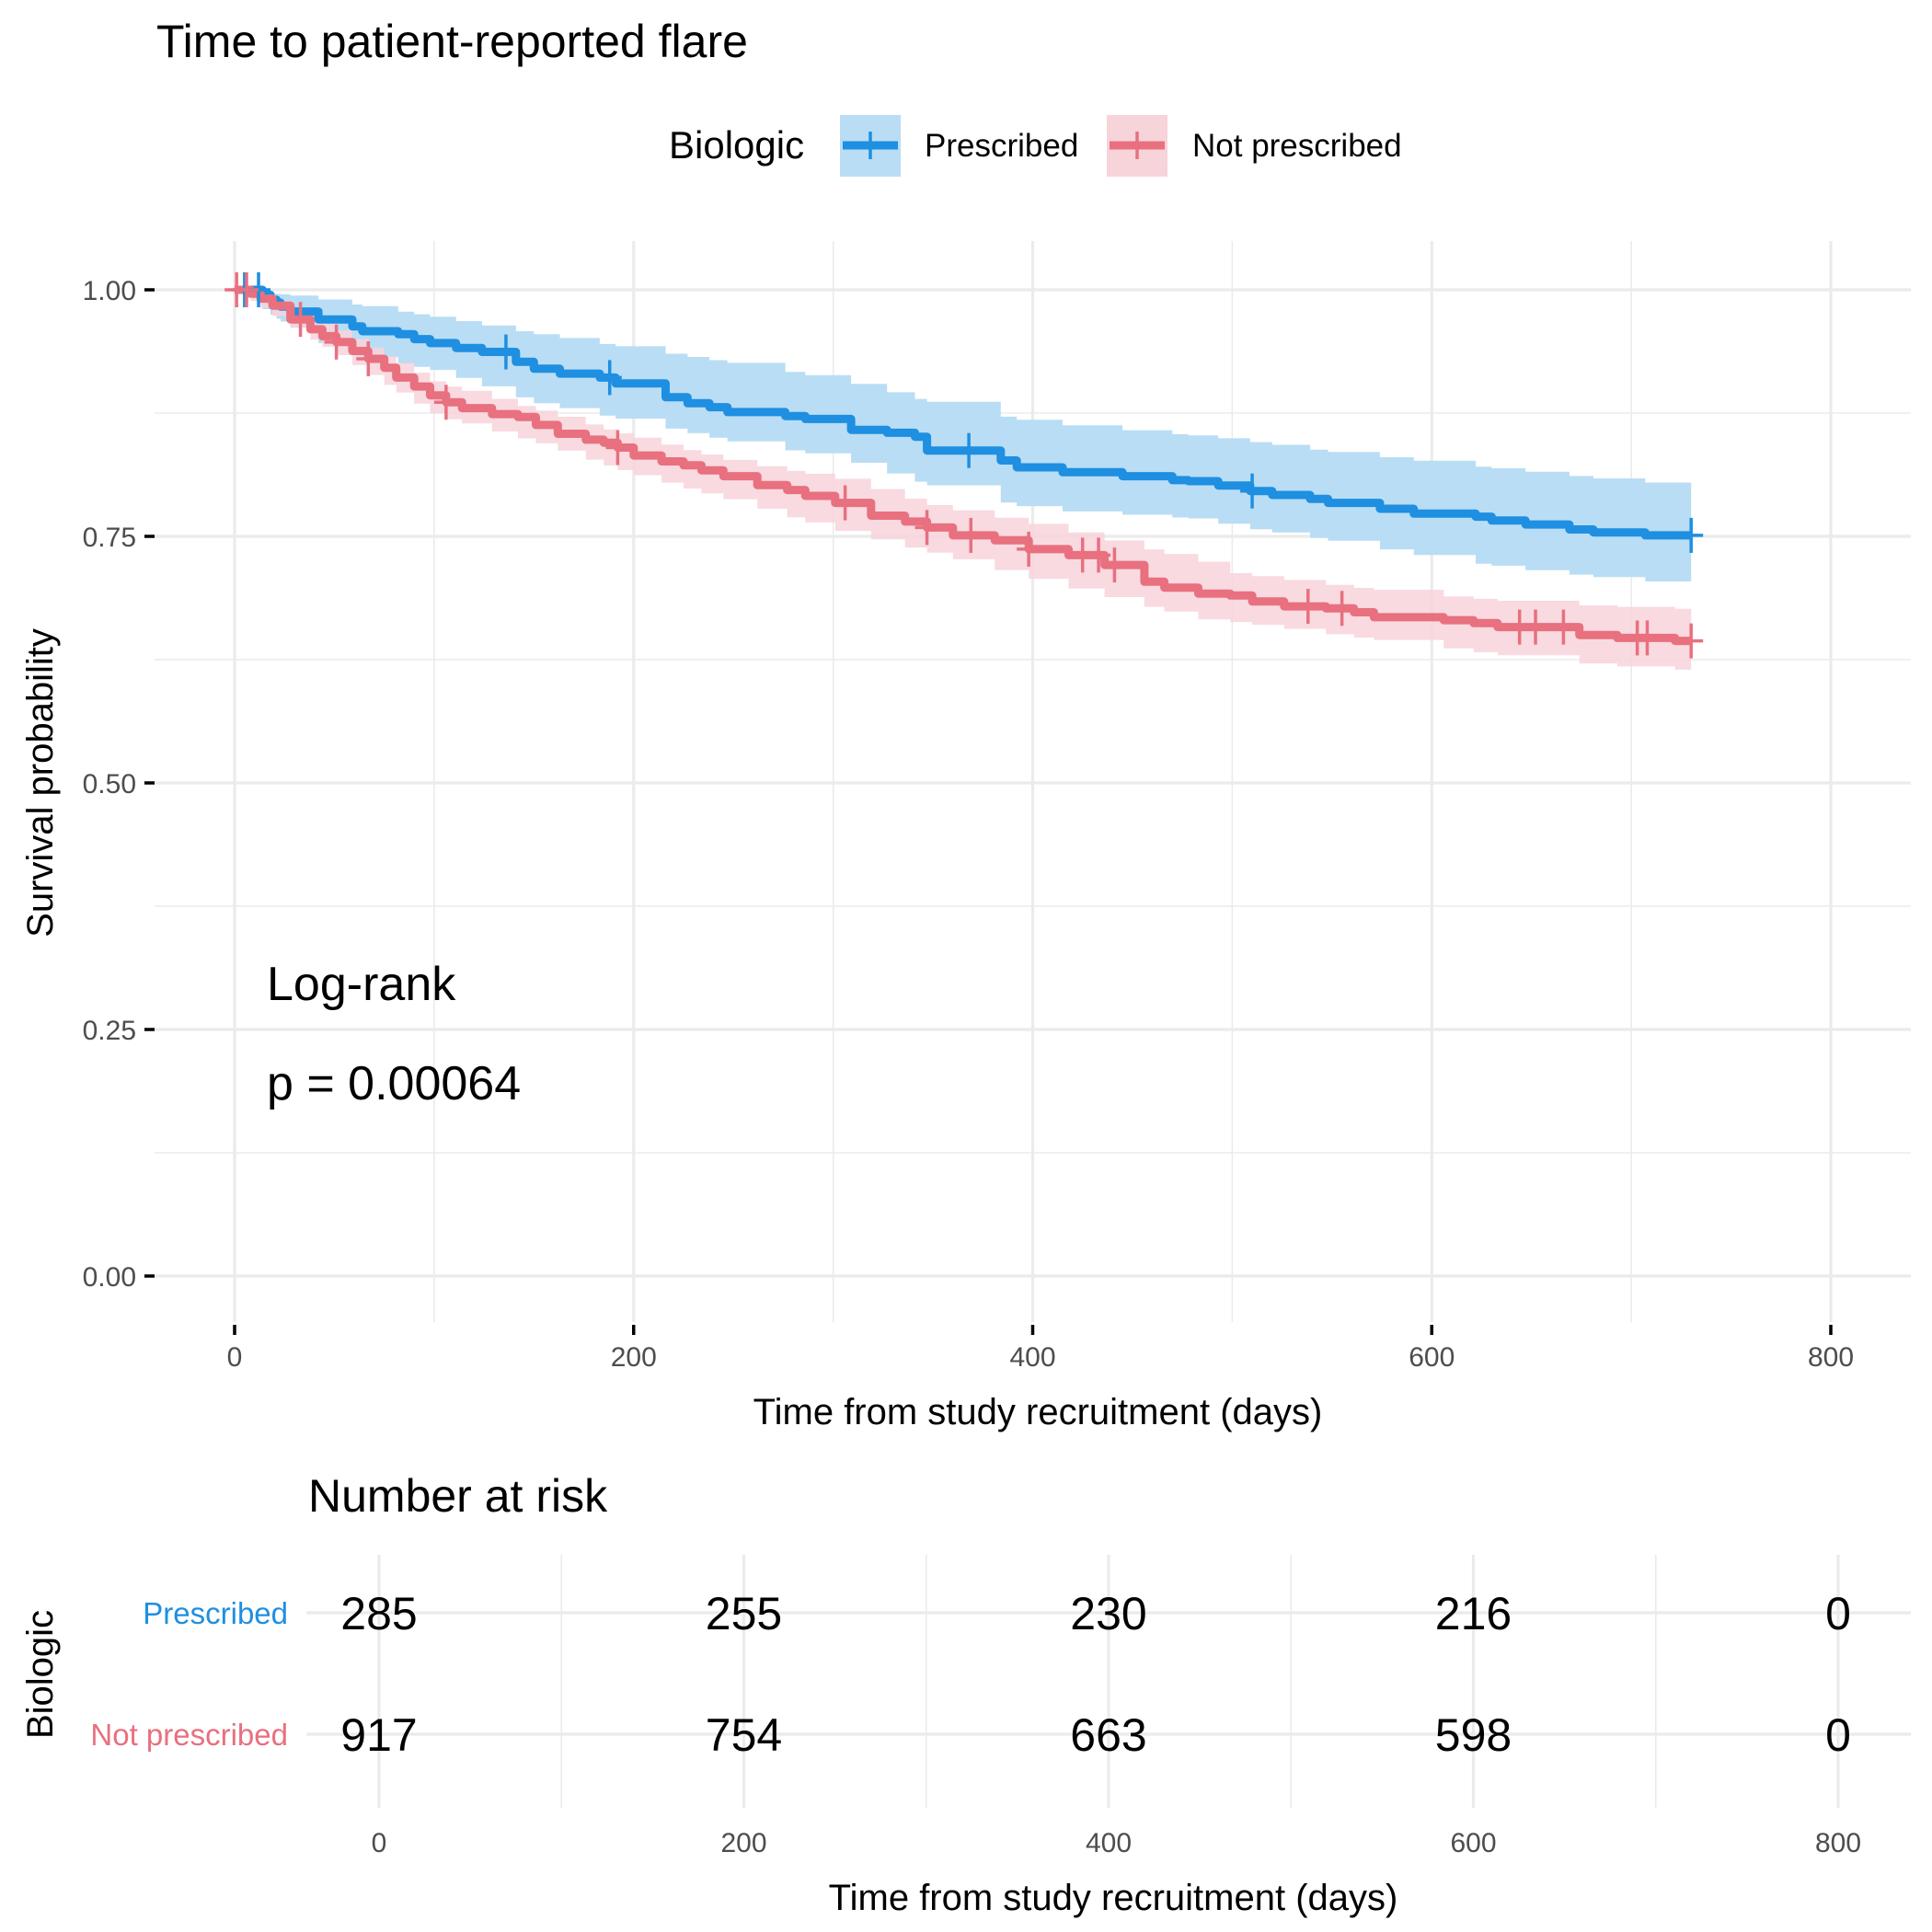 The width and height of the screenshot is (1932, 1932). Describe the element at coordinates (40, 1674) in the screenshot. I see `risk-table-y-title: Biologic` at that location.